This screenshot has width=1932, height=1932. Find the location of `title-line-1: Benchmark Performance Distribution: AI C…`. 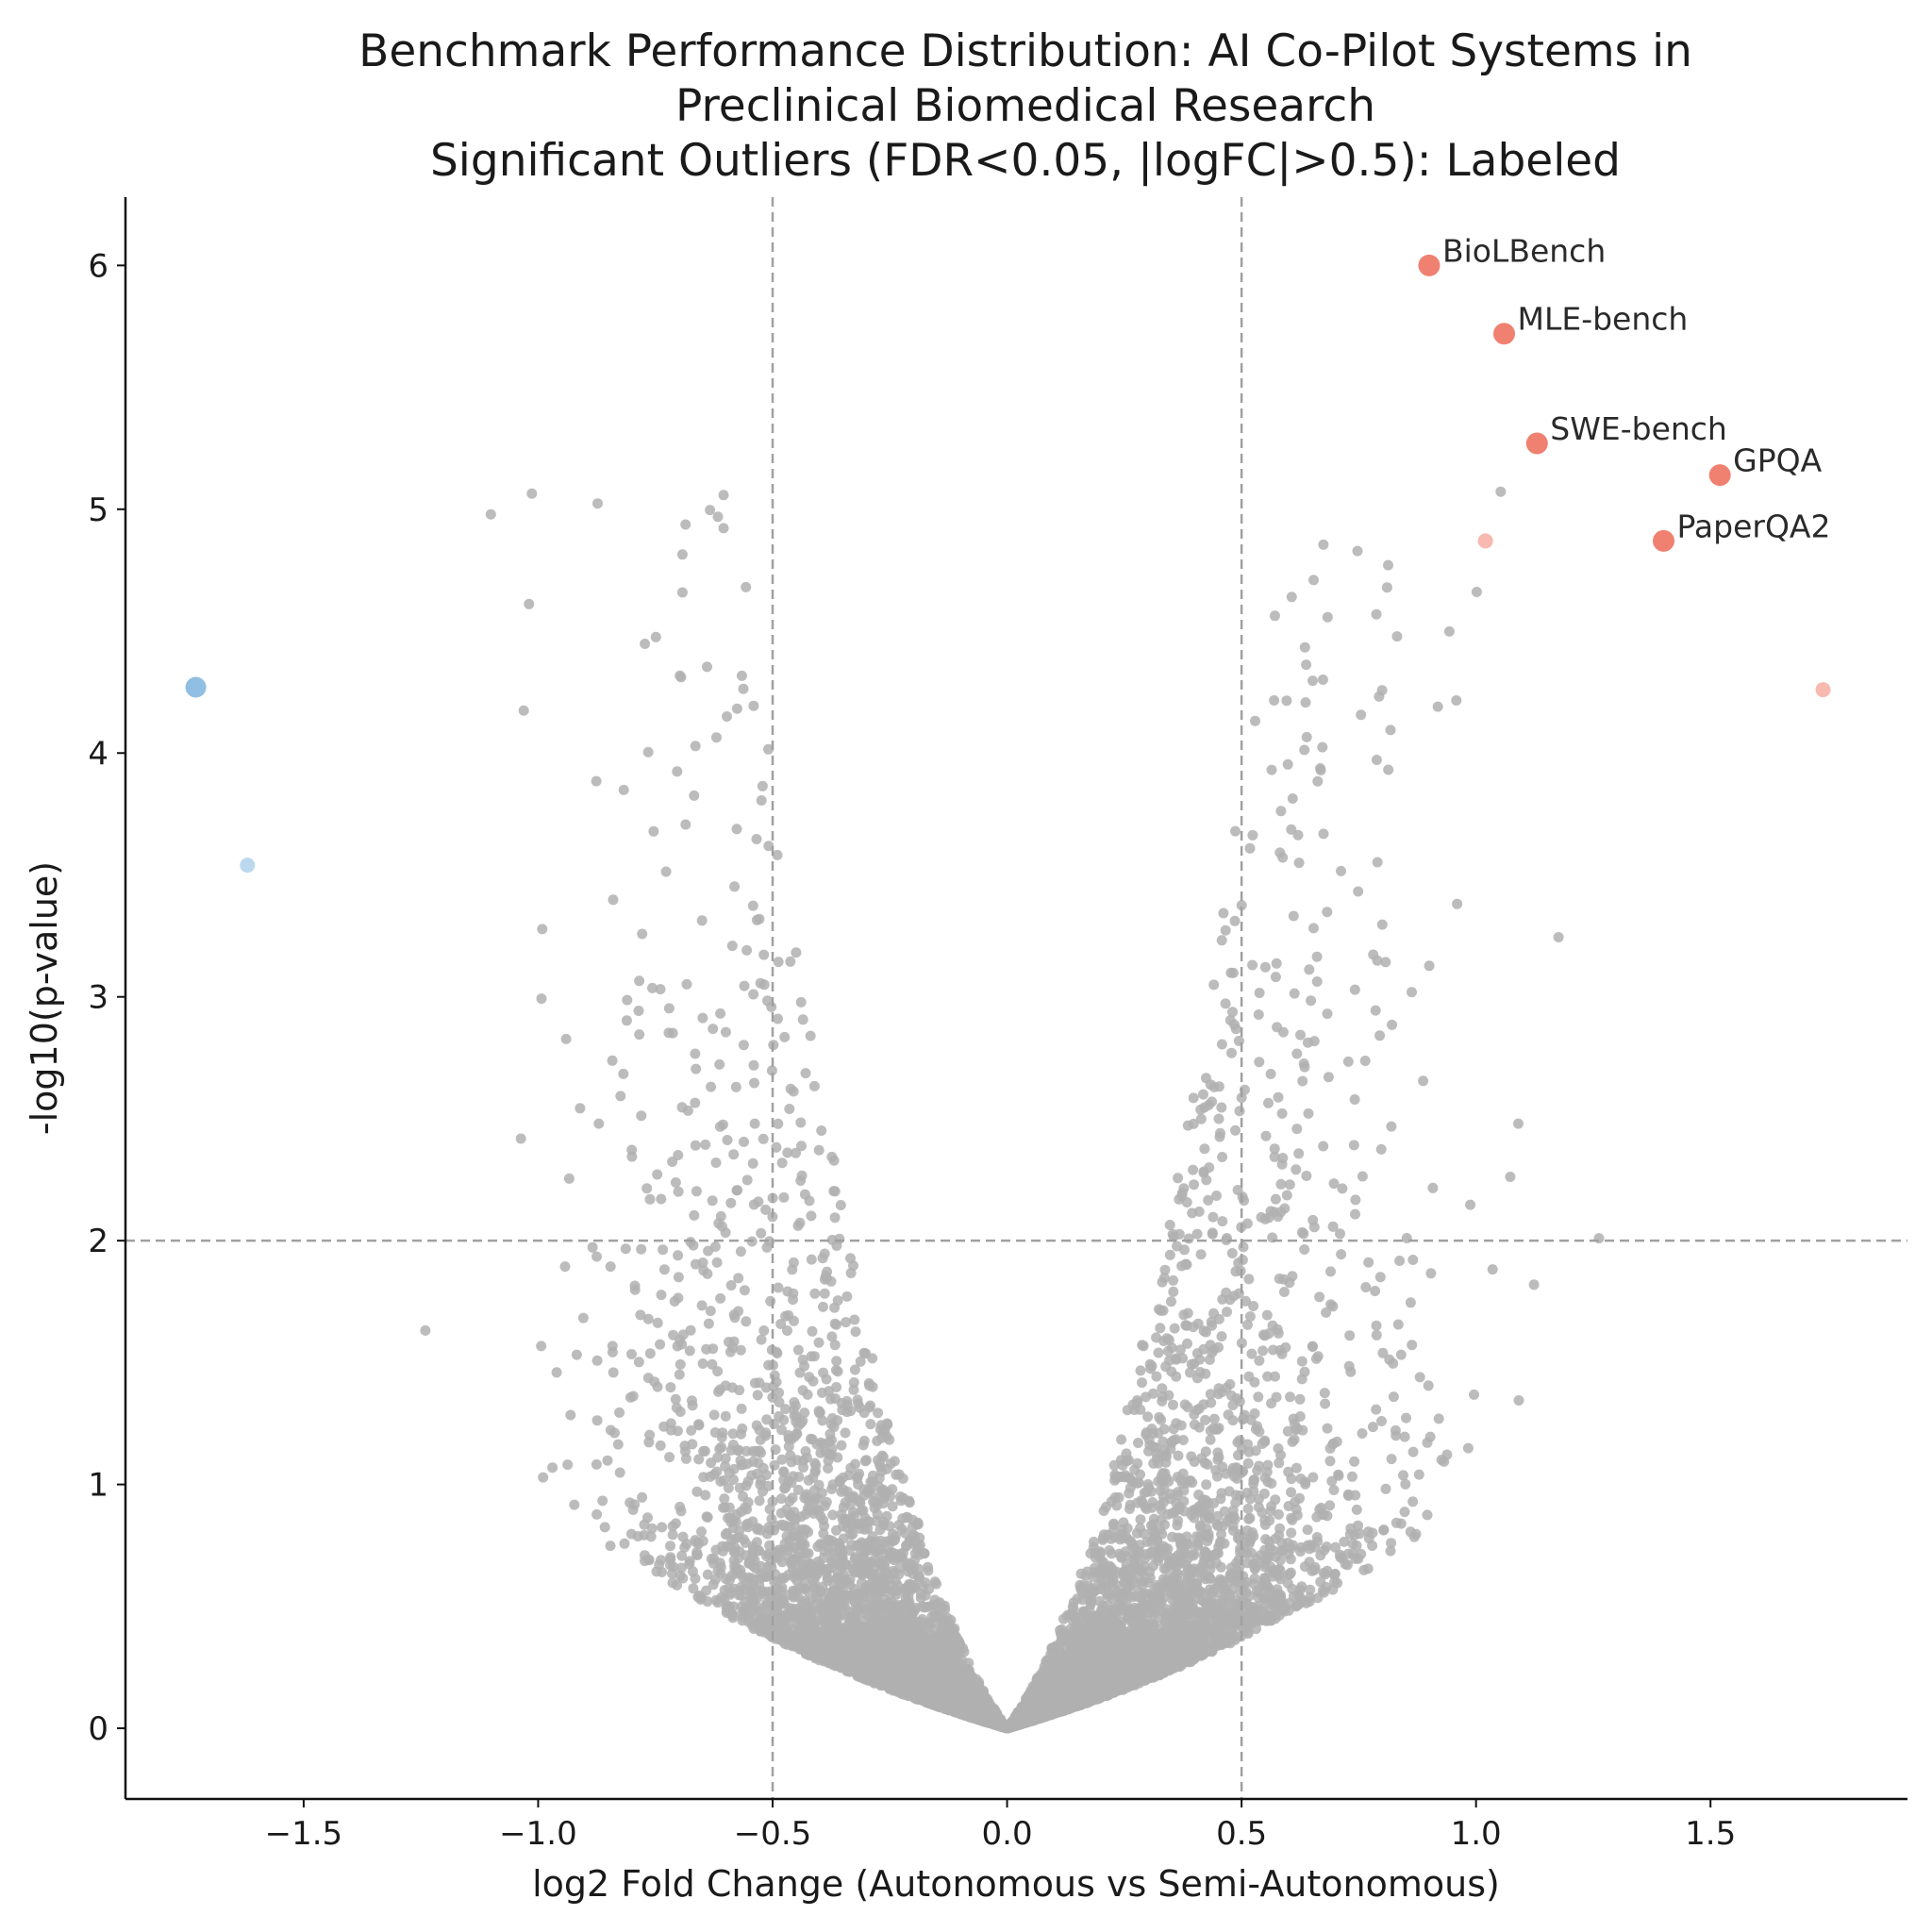

title-line-1: Benchmark Performance Distribution: AI C… is located at coordinates (1025, 51).